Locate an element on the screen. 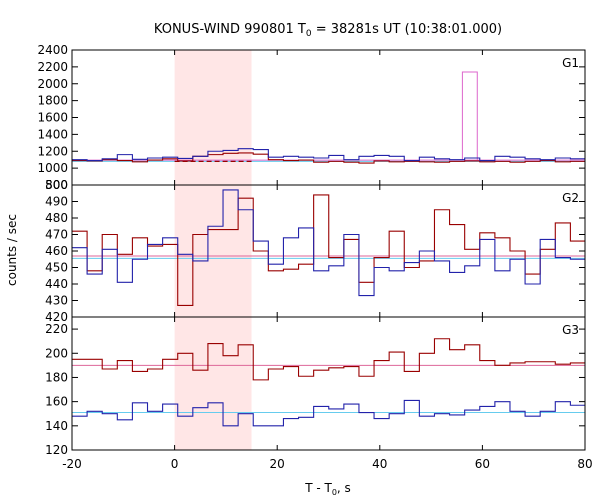 The width and height of the screenshot is (600, 500). y-tick-label: 1400 is located at coordinates (52, 134).